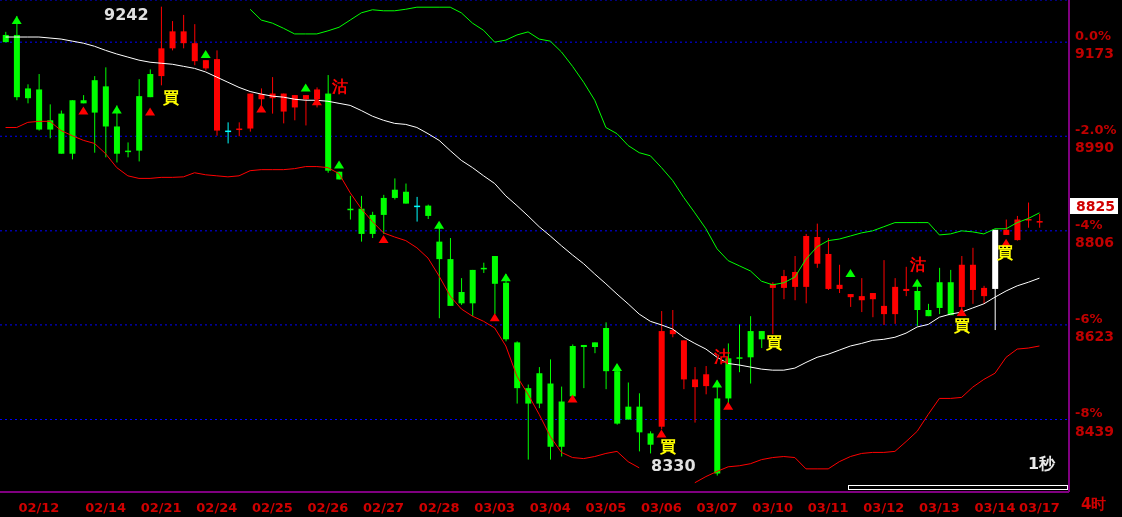 The width and height of the screenshot is (1122, 517). What do you see at coordinates (439, 507) in the screenshot?
I see `x-tick-label: 02/28` at bounding box center [439, 507].